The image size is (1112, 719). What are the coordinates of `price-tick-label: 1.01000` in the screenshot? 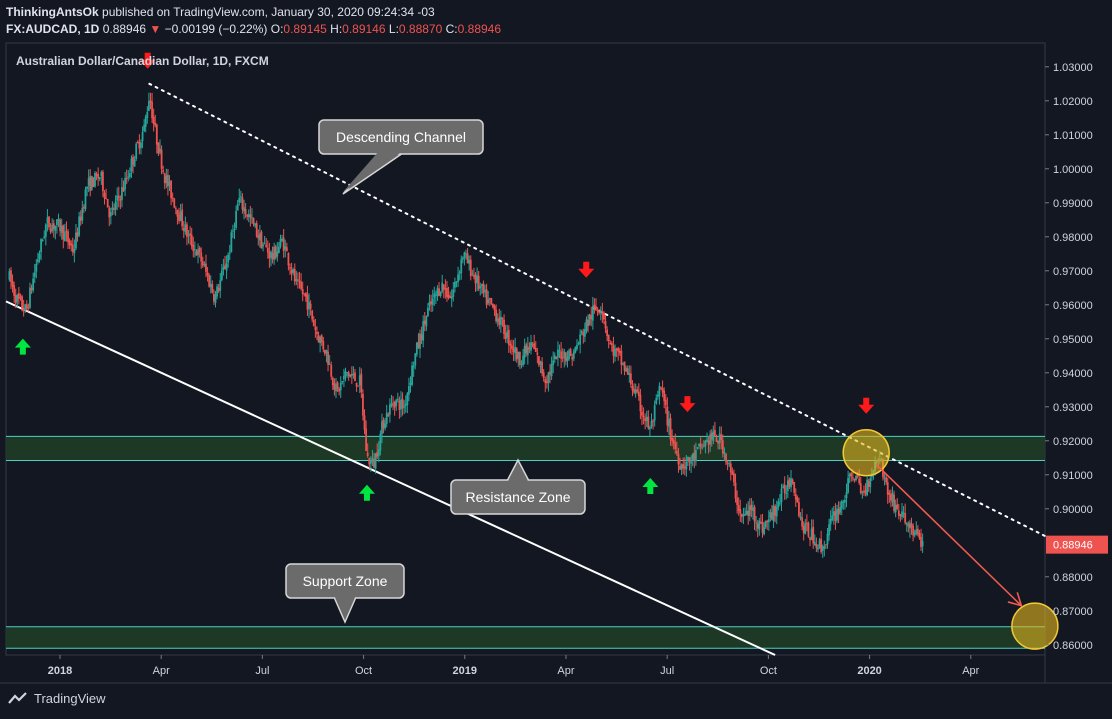 It's located at (1073, 136).